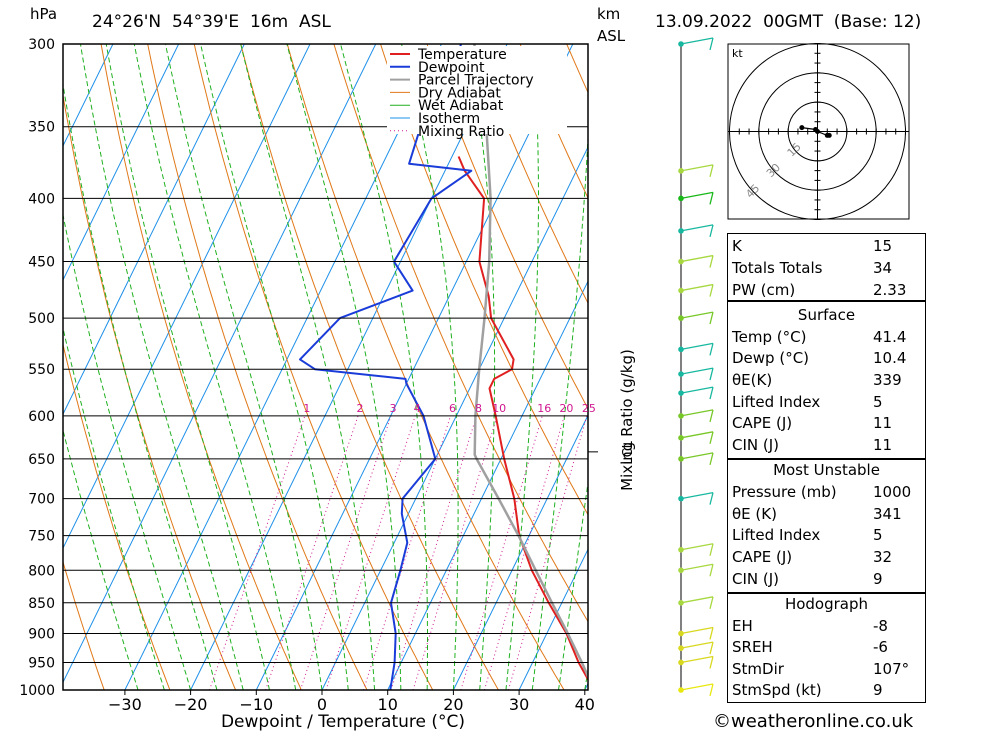 The height and width of the screenshot is (733, 1000). I want to click on legend-entry: Mixing Ratio, so click(461, 132).